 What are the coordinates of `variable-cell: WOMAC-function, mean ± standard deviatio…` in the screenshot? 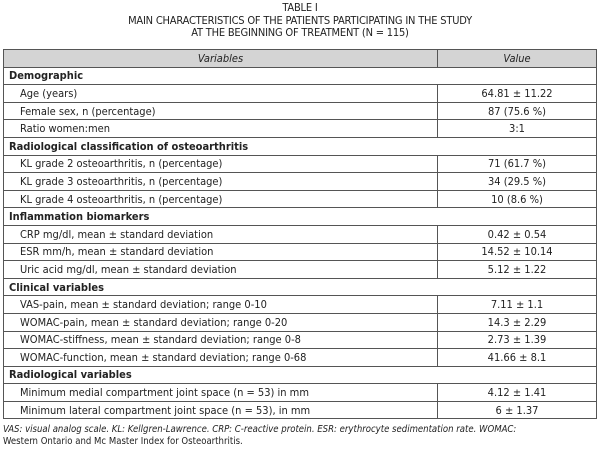 It's located at (220, 357).